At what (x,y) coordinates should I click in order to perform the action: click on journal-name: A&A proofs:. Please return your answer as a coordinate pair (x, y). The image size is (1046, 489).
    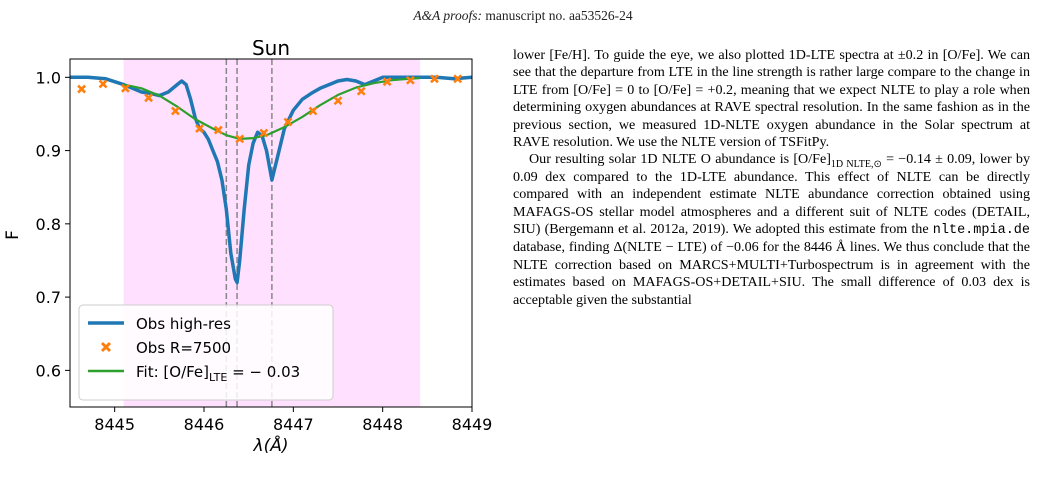
    Looking at the image, I should click on (447, 15).